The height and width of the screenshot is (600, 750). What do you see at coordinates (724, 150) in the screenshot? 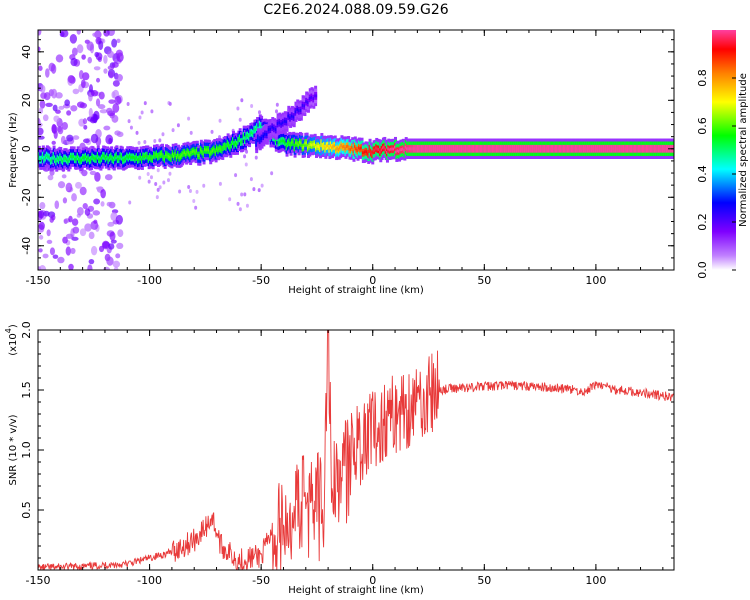
I see `colorbar-gradient` at bounding box center [724, 150].